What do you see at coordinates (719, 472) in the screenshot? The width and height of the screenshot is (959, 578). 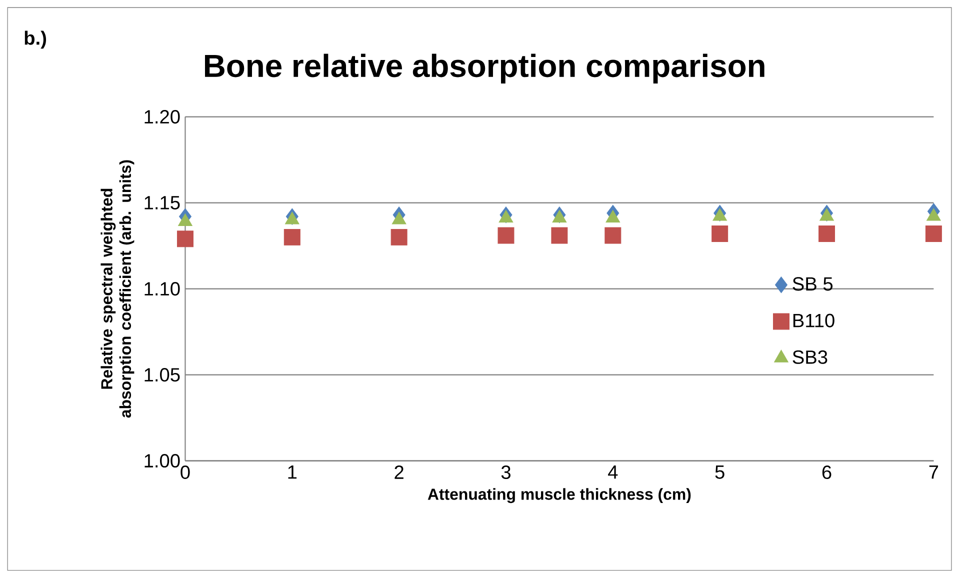 I see `x-tick-label: 5` at bounding box center [719, 472].